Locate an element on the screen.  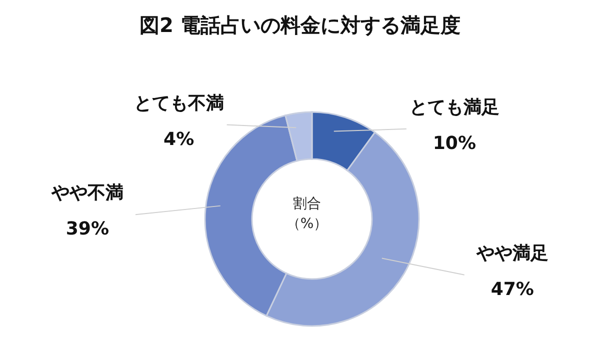
data-label: 39% is located at coordinates (88, 229).